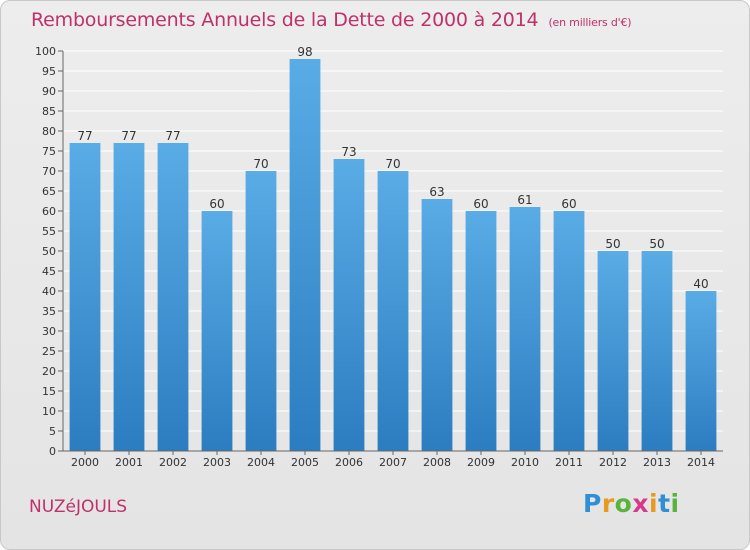 Image resolution: width=750 pixels, height=550 pixels. What do you see at coordinates (49, 391) in the screenshot?
I see `y-tick-label: 15` at bounding box center [49, 391].